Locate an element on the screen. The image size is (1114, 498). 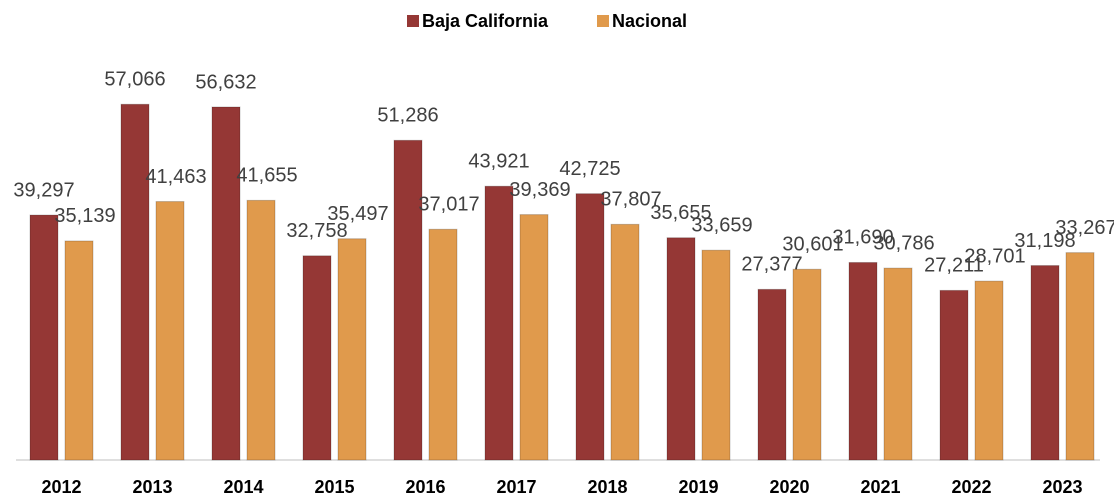
x-tick-label: 2016 is located at coordinates (425, 487).